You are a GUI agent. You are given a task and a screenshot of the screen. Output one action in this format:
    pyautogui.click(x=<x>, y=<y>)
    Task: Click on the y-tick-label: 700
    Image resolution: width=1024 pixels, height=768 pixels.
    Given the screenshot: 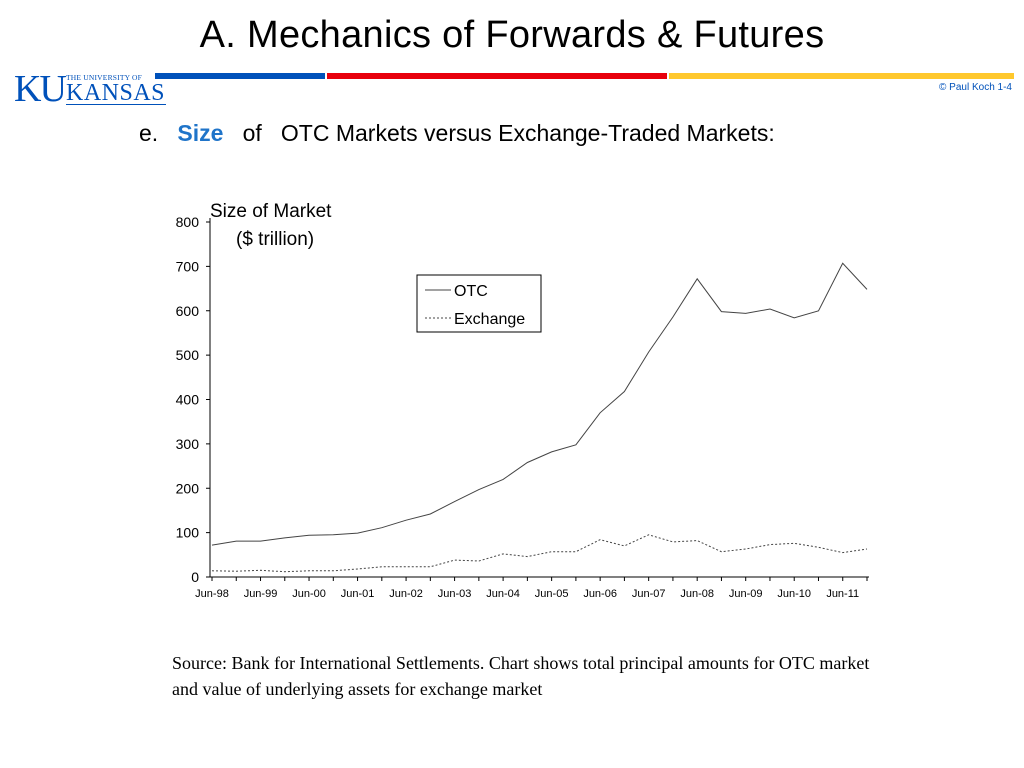 What is the action you would take?
    pyautogui.click(x=188, y=266)
    